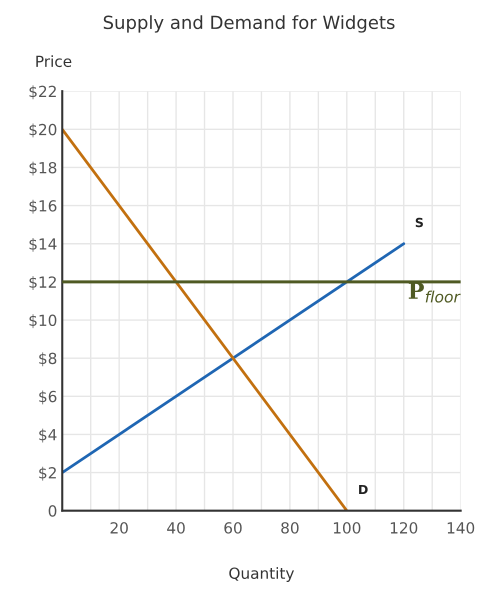  I want to click on y-tick-label: $8, so click(47, 359).